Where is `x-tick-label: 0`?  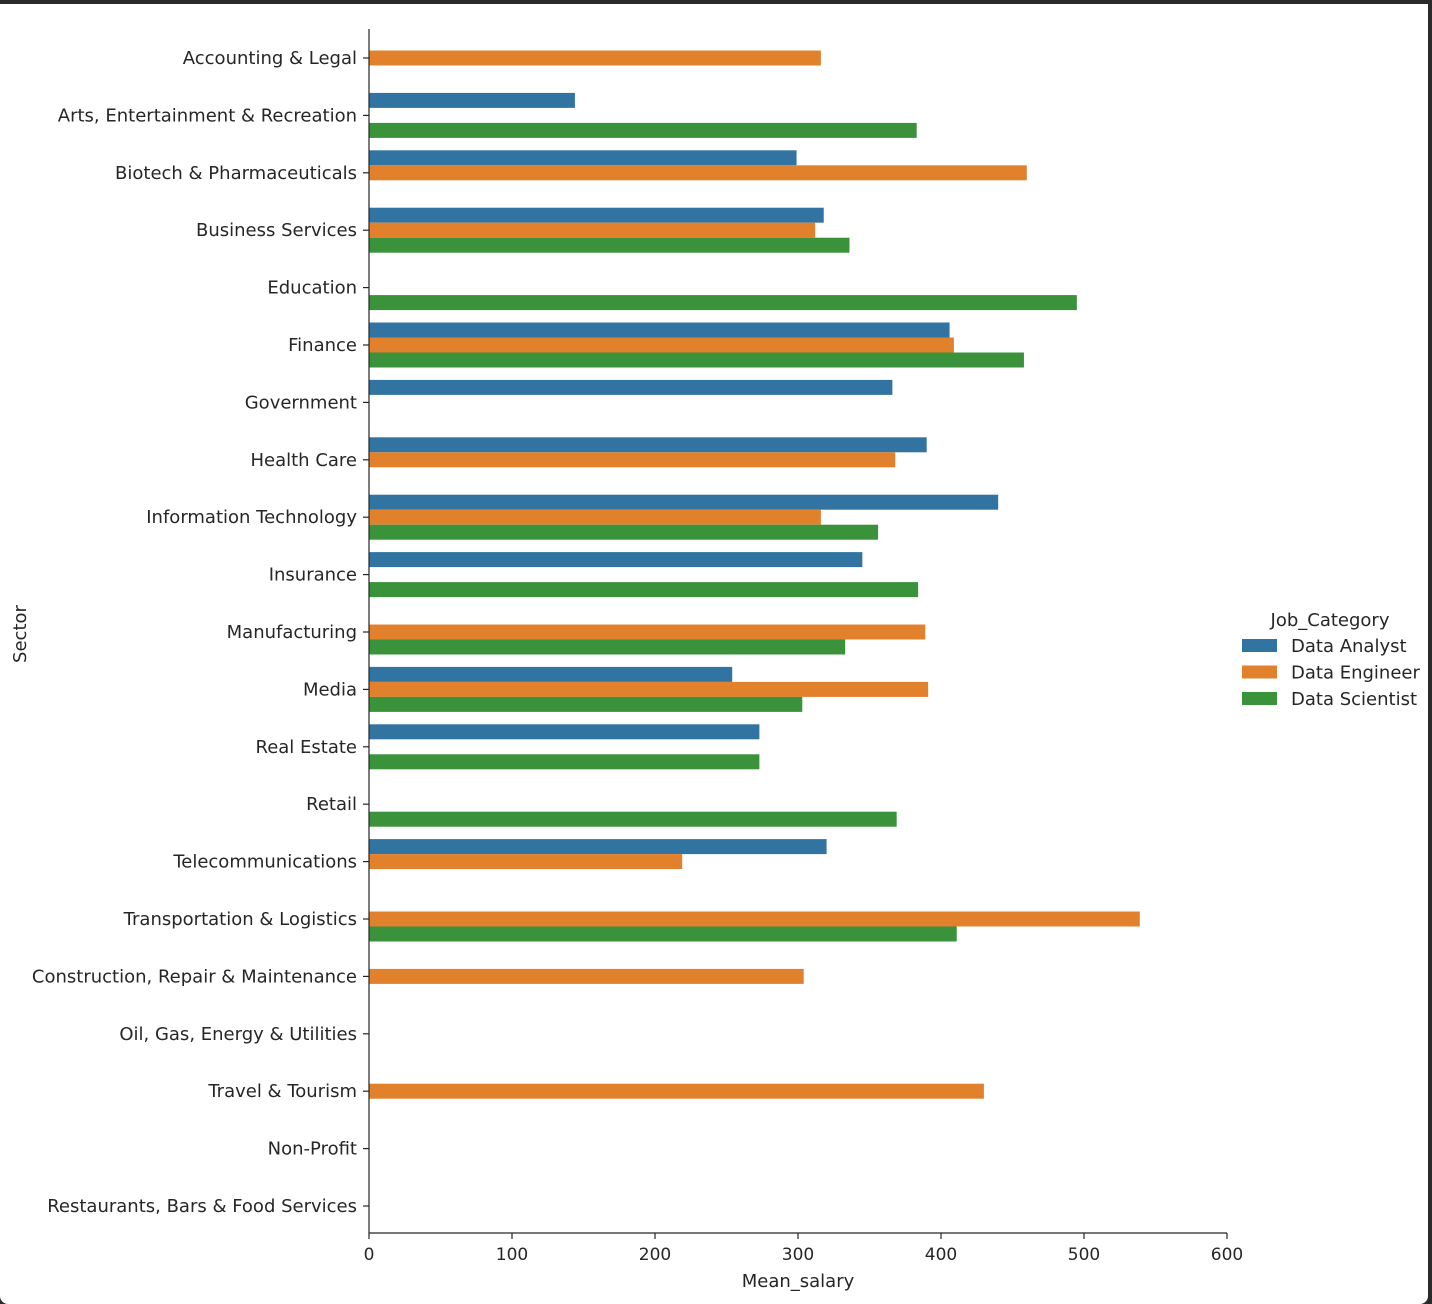 x-tick-label: 0 is located at coordinates (369, 1255).